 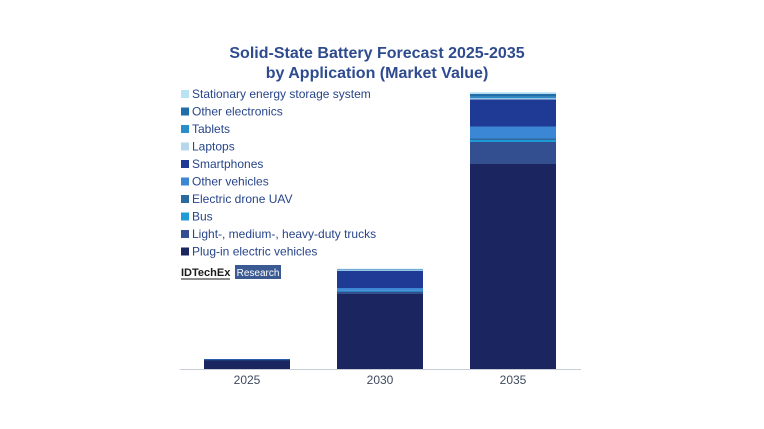 I want to click on bar-2035-electric-drone-uav, so click(x=513, y=139).